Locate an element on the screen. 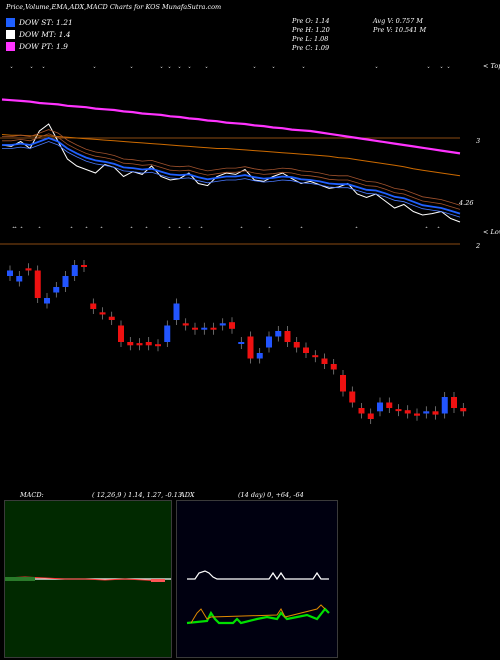 Image resolution: width=500 pixels, height=660 pixels. legend-label-mt: DOW MT: 1.4 is located at coordinates (45, 34).